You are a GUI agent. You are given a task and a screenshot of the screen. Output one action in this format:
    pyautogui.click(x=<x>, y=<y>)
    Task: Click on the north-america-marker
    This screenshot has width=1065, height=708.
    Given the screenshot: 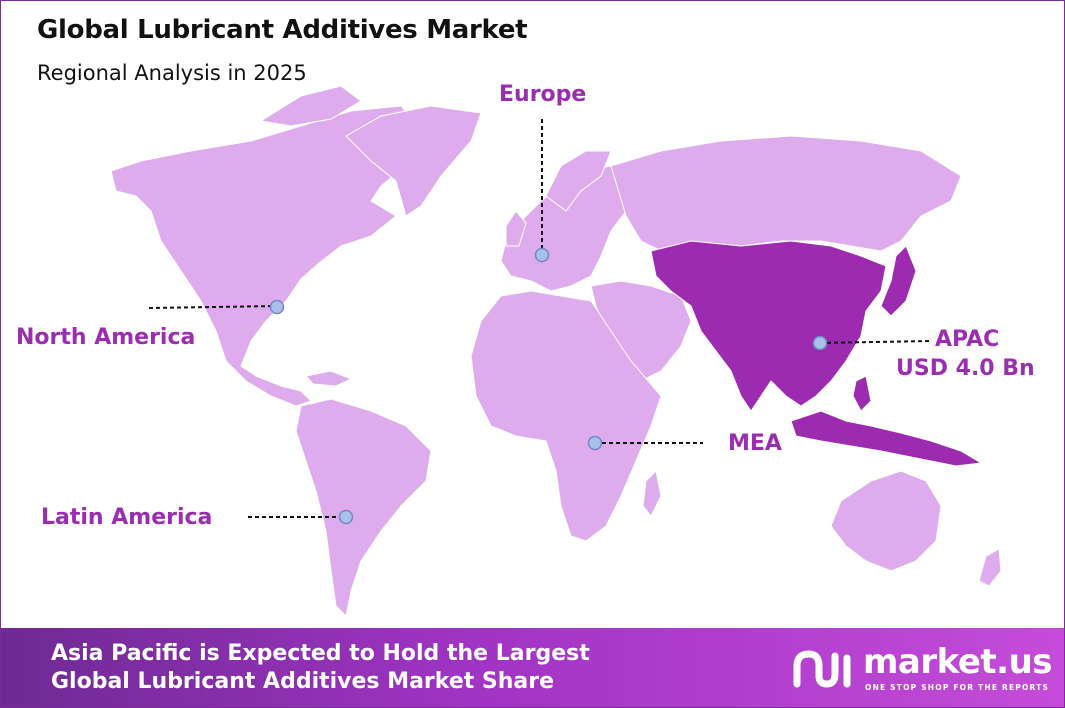 What is the action you would take?
    pyautogui.click(x=277, y=307)
    